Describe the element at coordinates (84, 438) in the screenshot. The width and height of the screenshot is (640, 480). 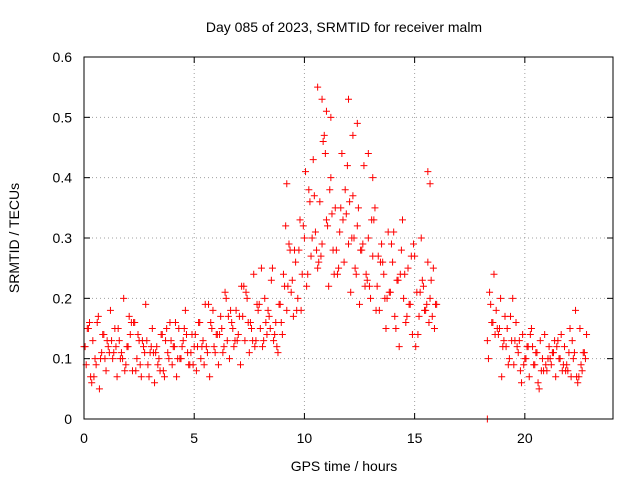
I see `x-tick-label: 0` at that location.